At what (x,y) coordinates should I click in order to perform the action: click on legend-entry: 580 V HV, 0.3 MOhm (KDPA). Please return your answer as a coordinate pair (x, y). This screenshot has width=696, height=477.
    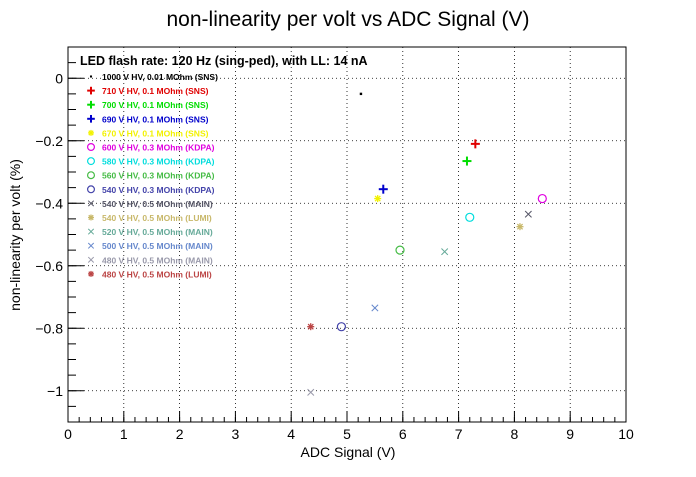
    Looking at the image, I should click on (158, 162).